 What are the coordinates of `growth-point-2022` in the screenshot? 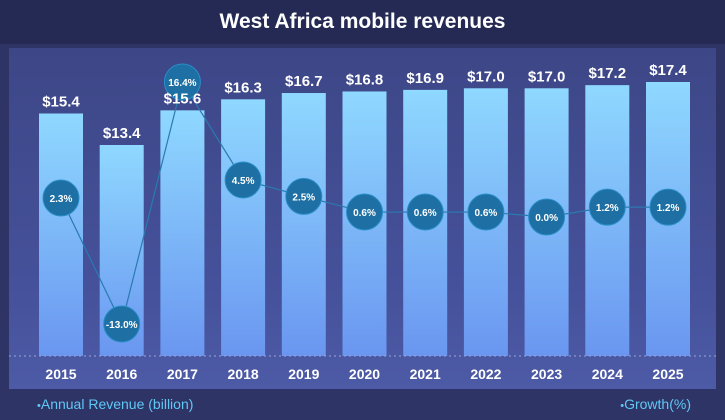 It's located at (486, 212).